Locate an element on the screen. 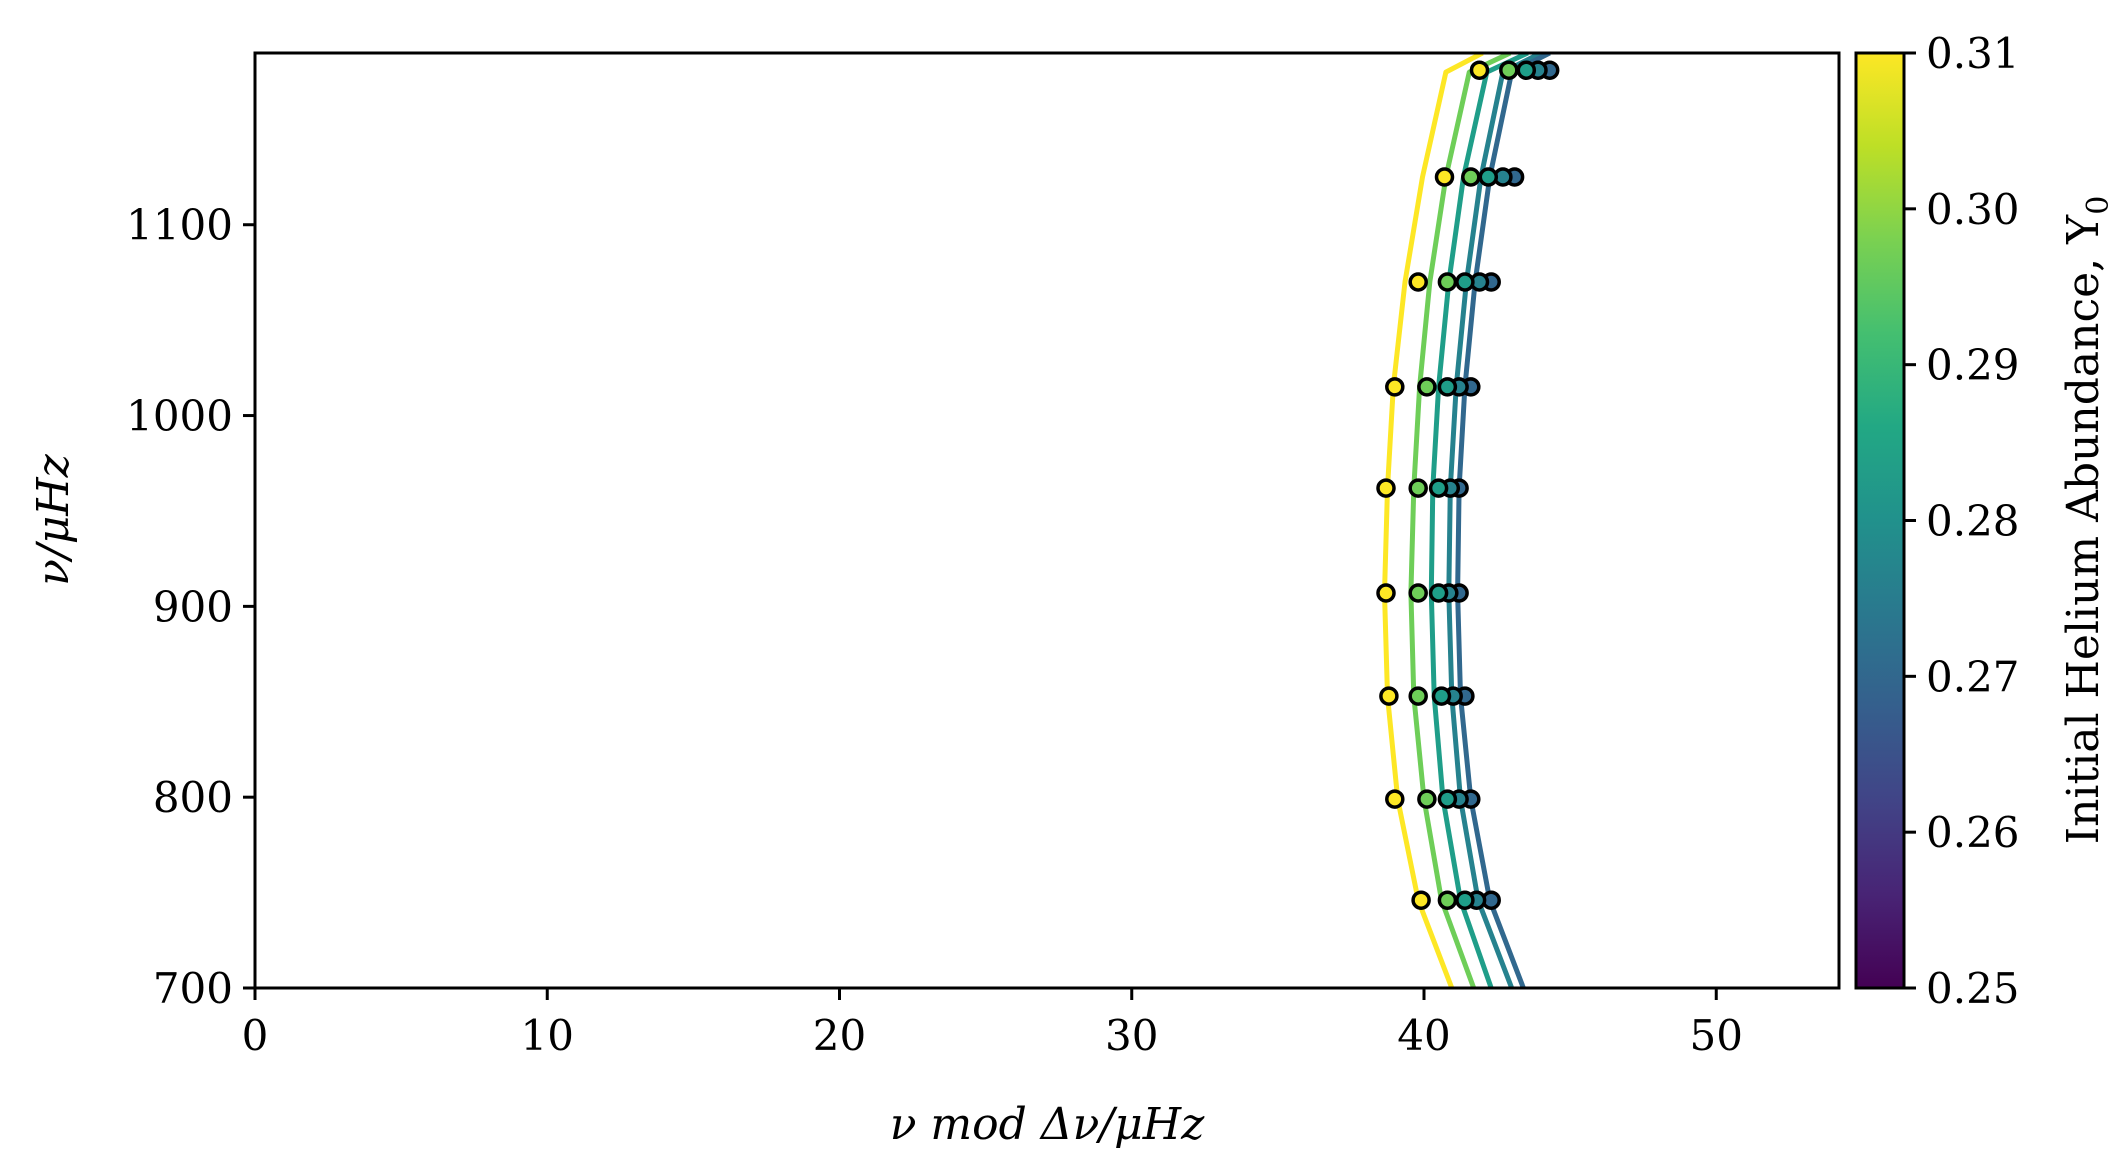 This screenshot has height=1152, width=2114. colorbar-tick-label: 0.26 is located at coordinates (1973, 832).